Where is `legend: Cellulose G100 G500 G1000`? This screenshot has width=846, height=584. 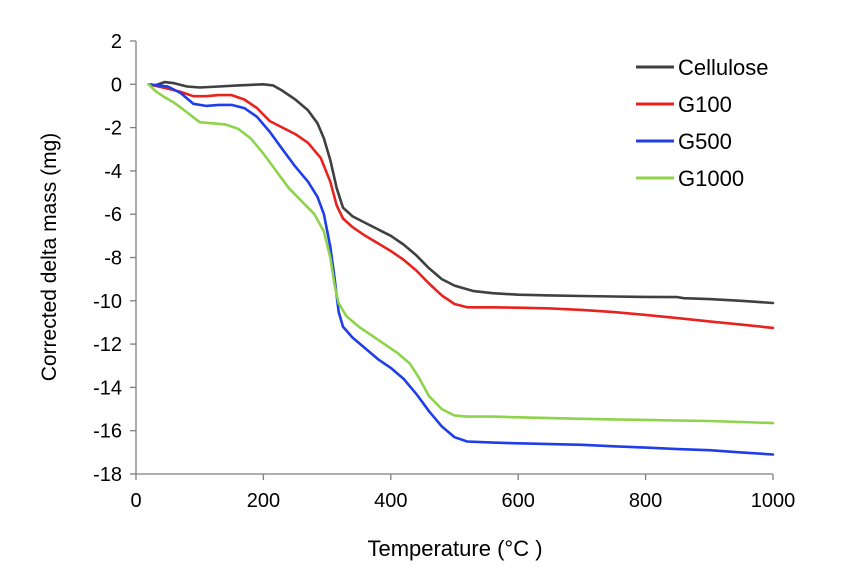
legend: Cellulose G100 G500 G1000 is located at coordinates (702, 123).